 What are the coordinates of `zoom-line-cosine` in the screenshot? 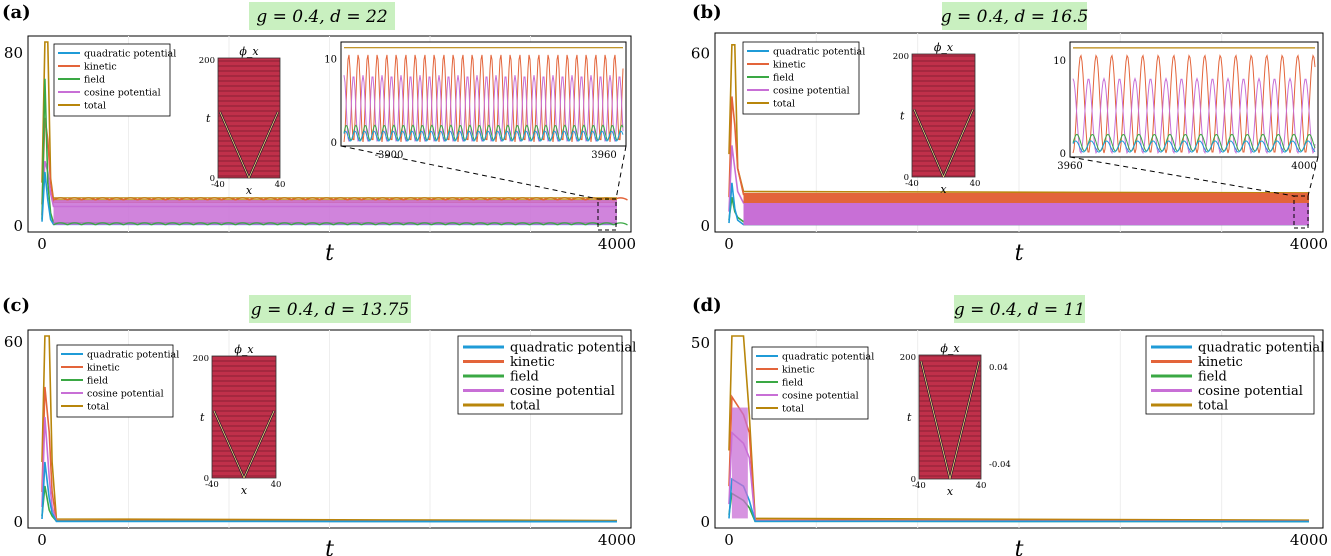 It's located at (483, 108).